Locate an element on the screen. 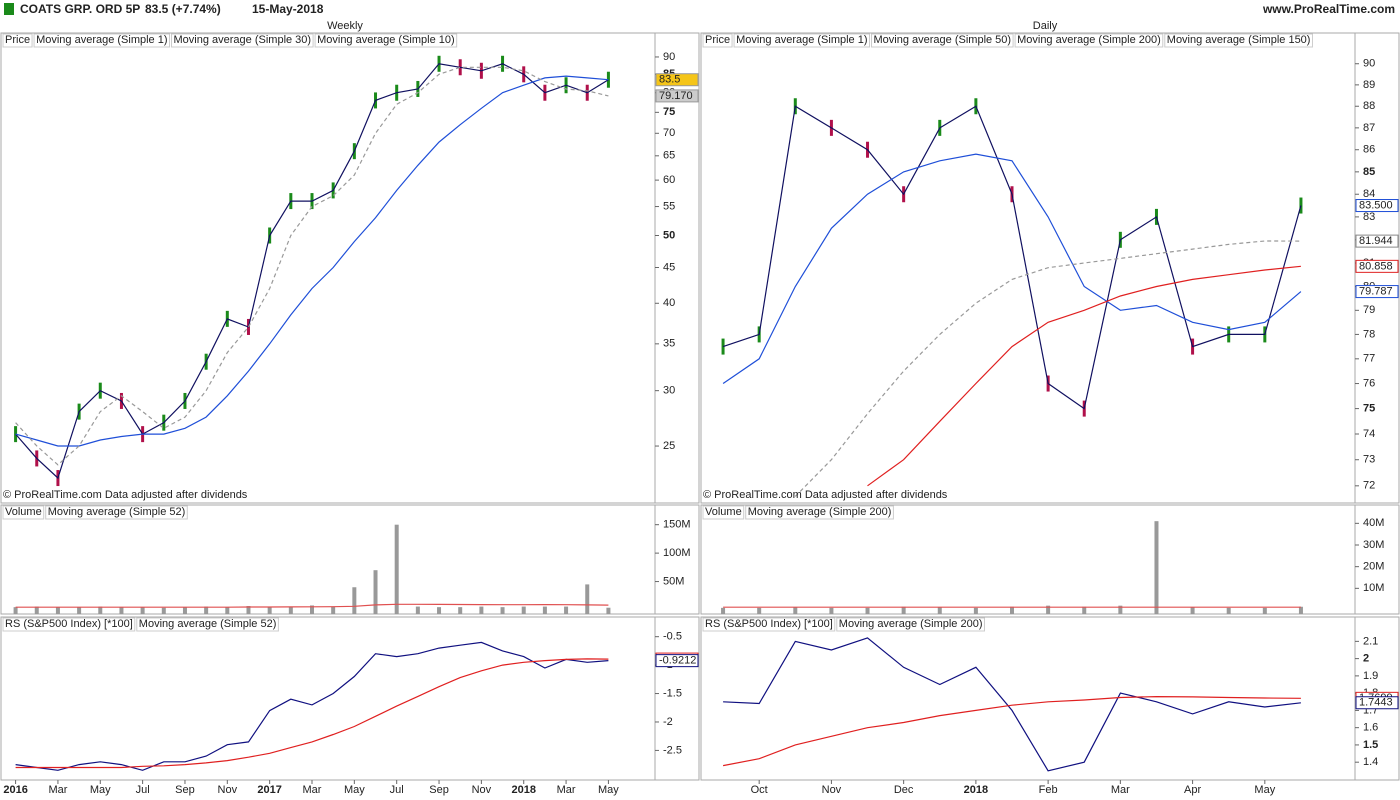  date: 15-May-2018 is located at coordinates (288, 9).